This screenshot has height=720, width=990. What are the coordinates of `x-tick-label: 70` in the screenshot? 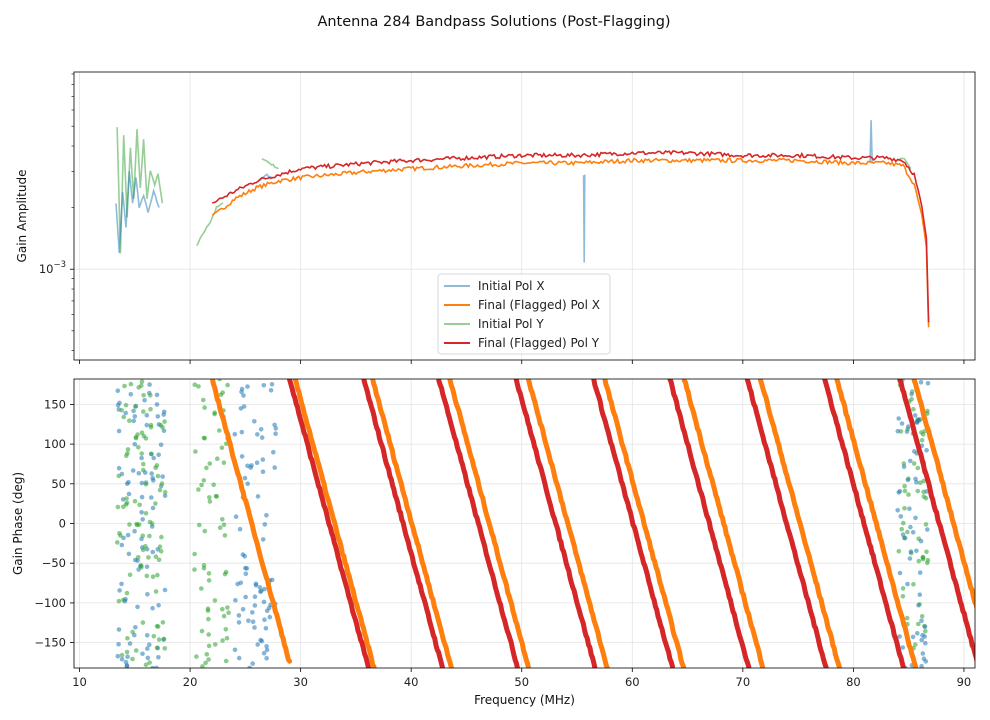 It's located at (743, 682).